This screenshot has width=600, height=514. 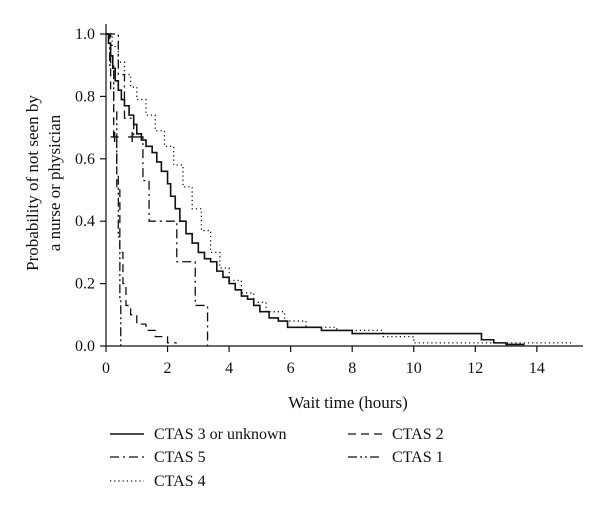 What do you see at coordinates (106, 368) in the screenshot?
I see `x-tick-label: 0` at bounding box center [106, 368].